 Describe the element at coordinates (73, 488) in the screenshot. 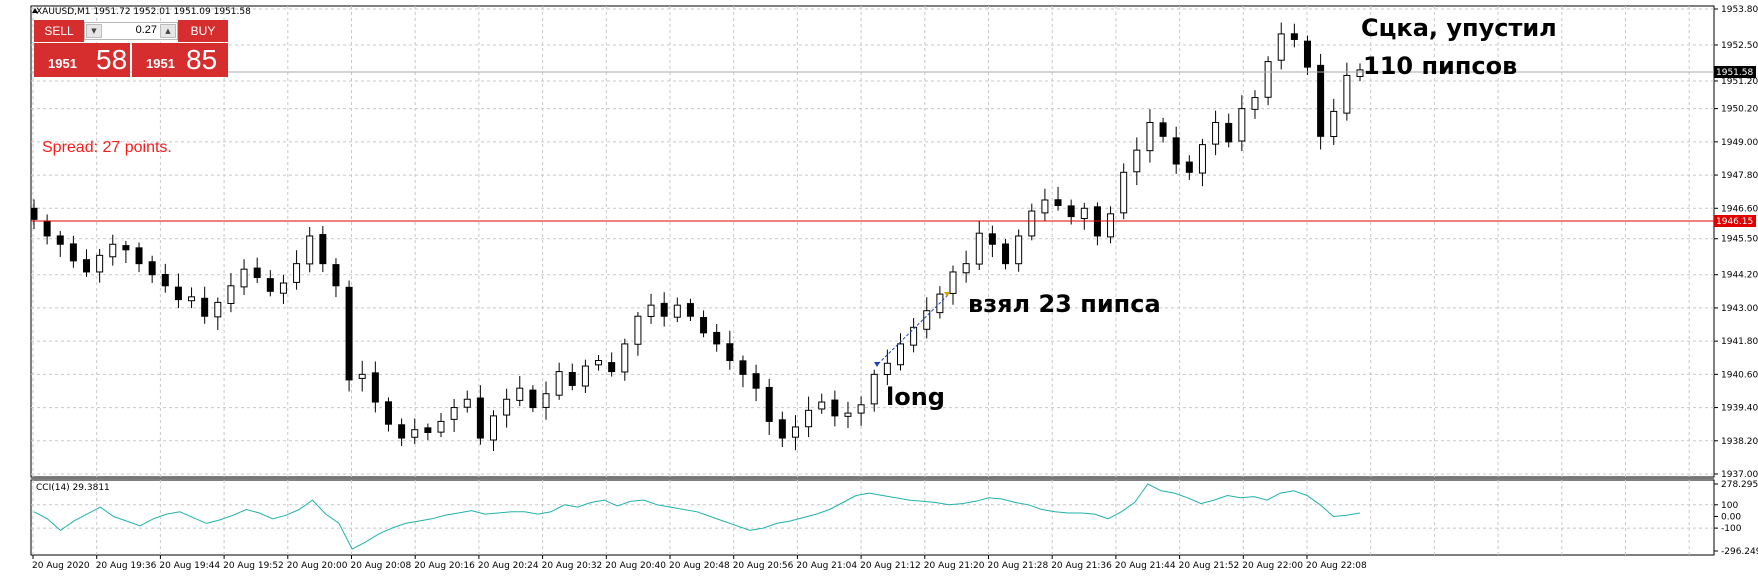

I see `indicator-label: CCI(14) 29.3811` at that location.